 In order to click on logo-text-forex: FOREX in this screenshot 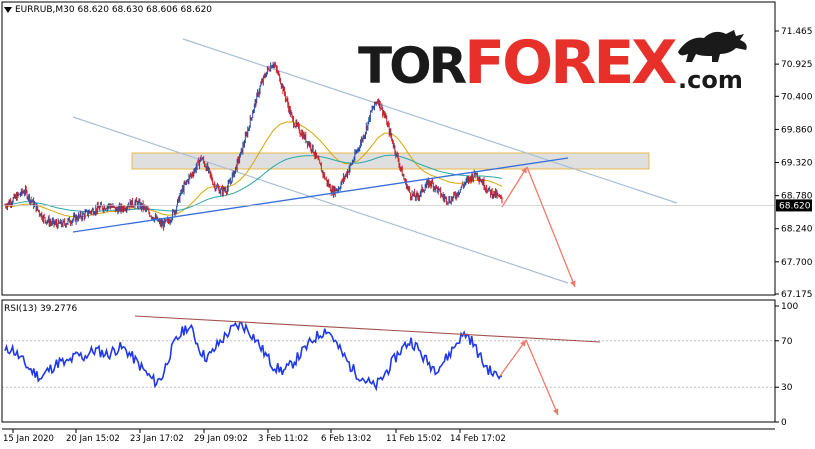, I will do `click(570, 63)`.